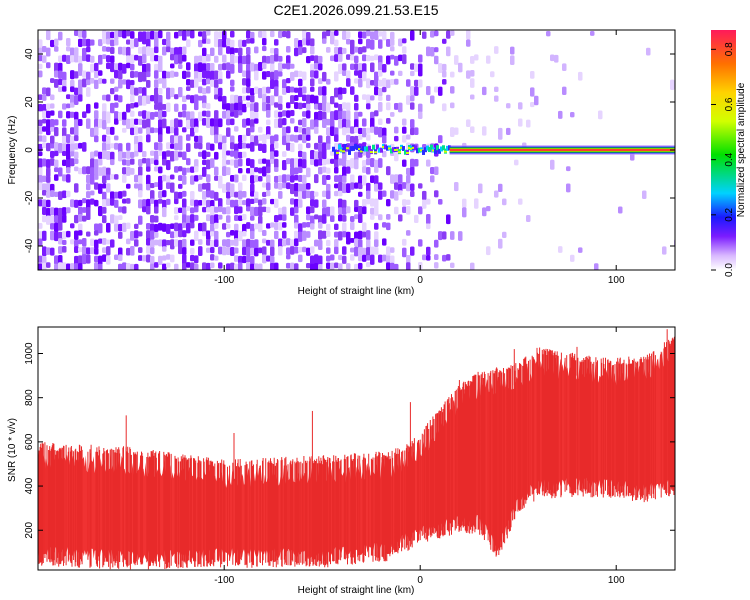  I want to click on colorbar-tick-label: 0.4, so click(729, 159).